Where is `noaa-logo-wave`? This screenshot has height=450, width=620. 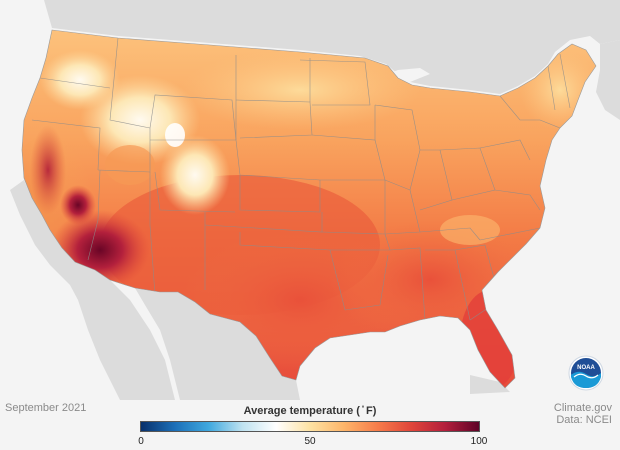 noaa-logo-wave is located at coordinates (586, 379).